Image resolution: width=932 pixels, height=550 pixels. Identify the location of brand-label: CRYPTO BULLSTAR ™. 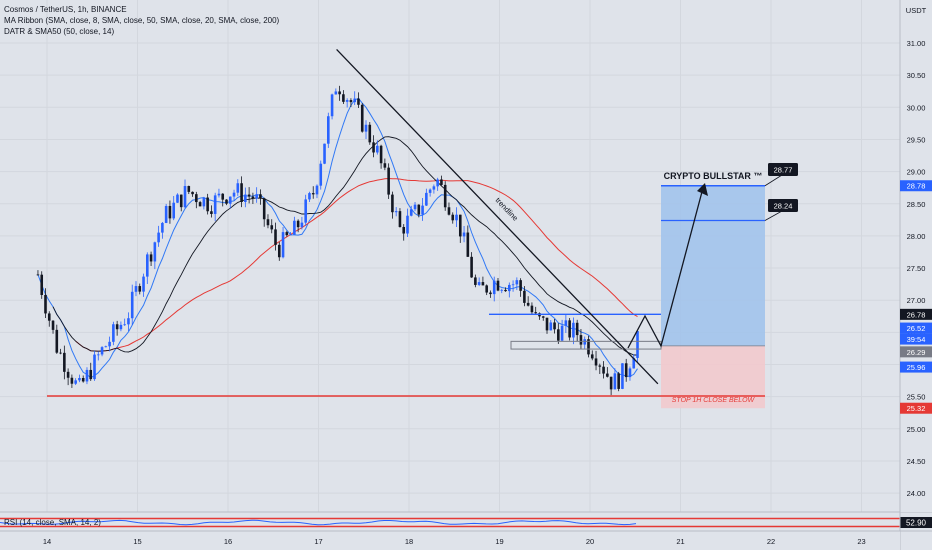
(713, 176).